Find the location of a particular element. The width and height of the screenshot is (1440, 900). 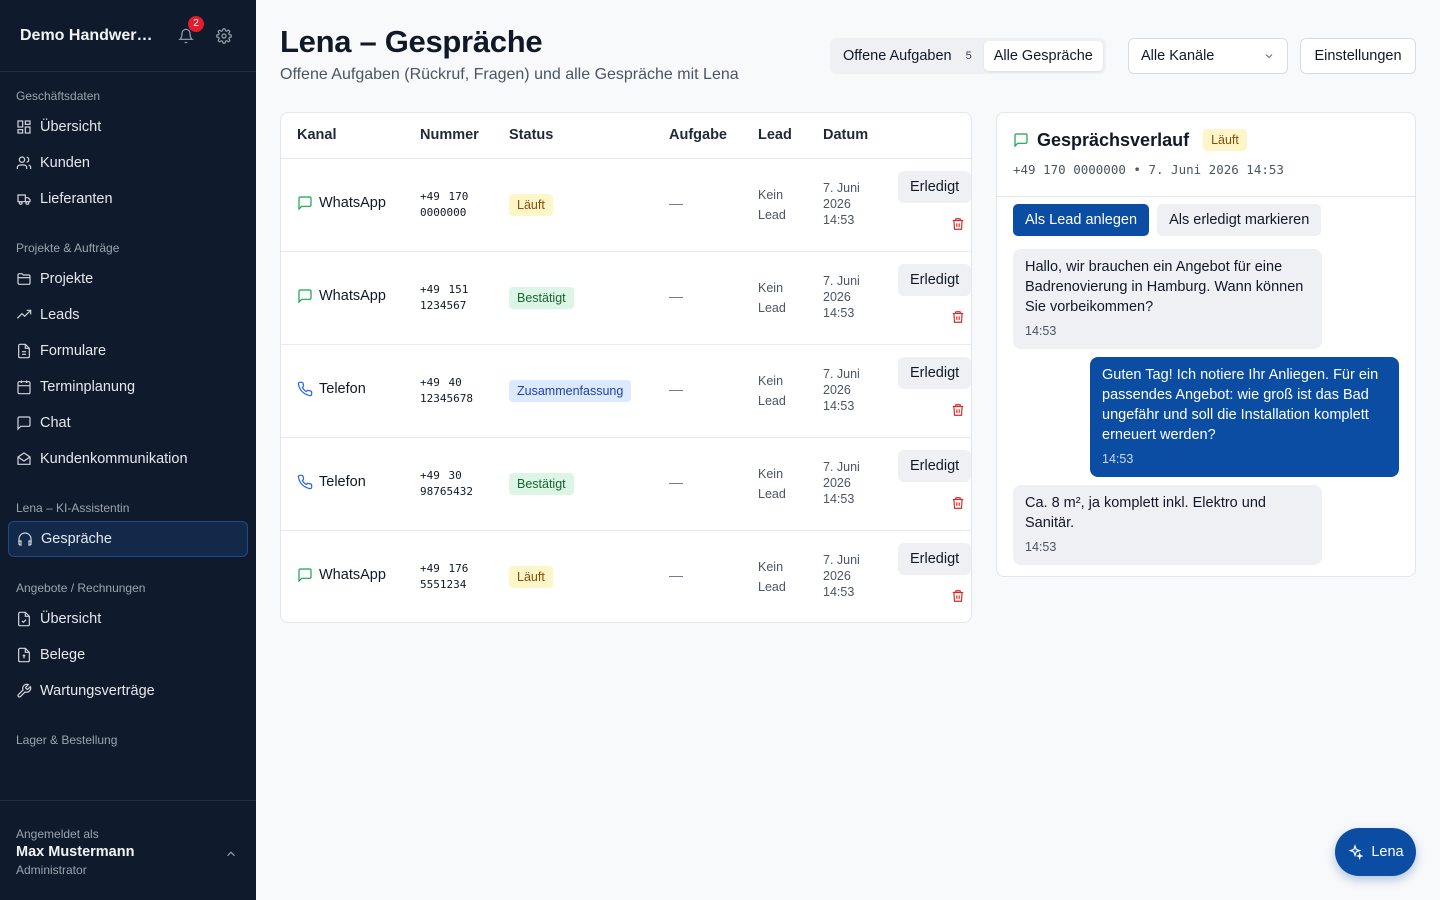

phone-number: +49 170 0000000 is located at coordinates (444, 204).